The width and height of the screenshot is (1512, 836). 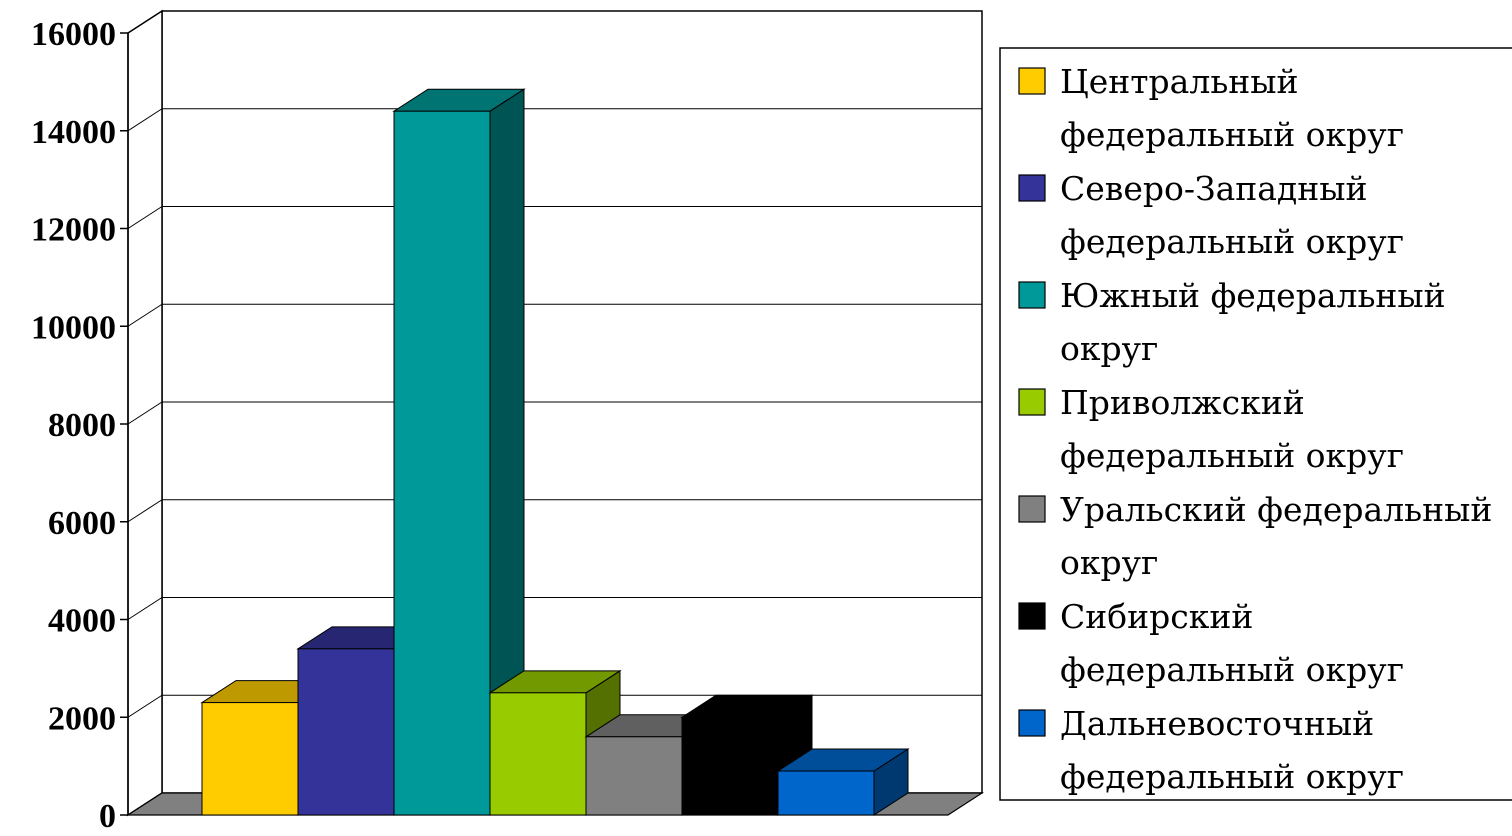 I want to click on legend-label: Уральский федеральный округ, so click(x=1276, y=536).